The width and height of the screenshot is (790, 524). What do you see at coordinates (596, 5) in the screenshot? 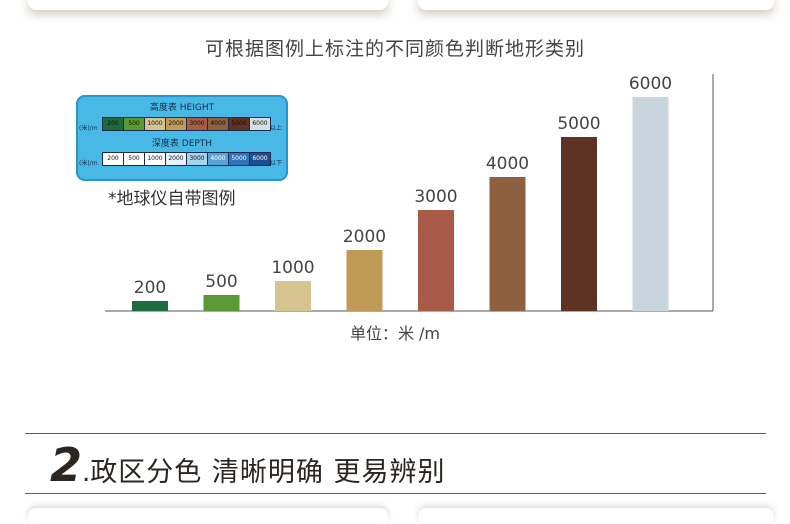
I see `top-card-right` at bounding box center [596, 5].